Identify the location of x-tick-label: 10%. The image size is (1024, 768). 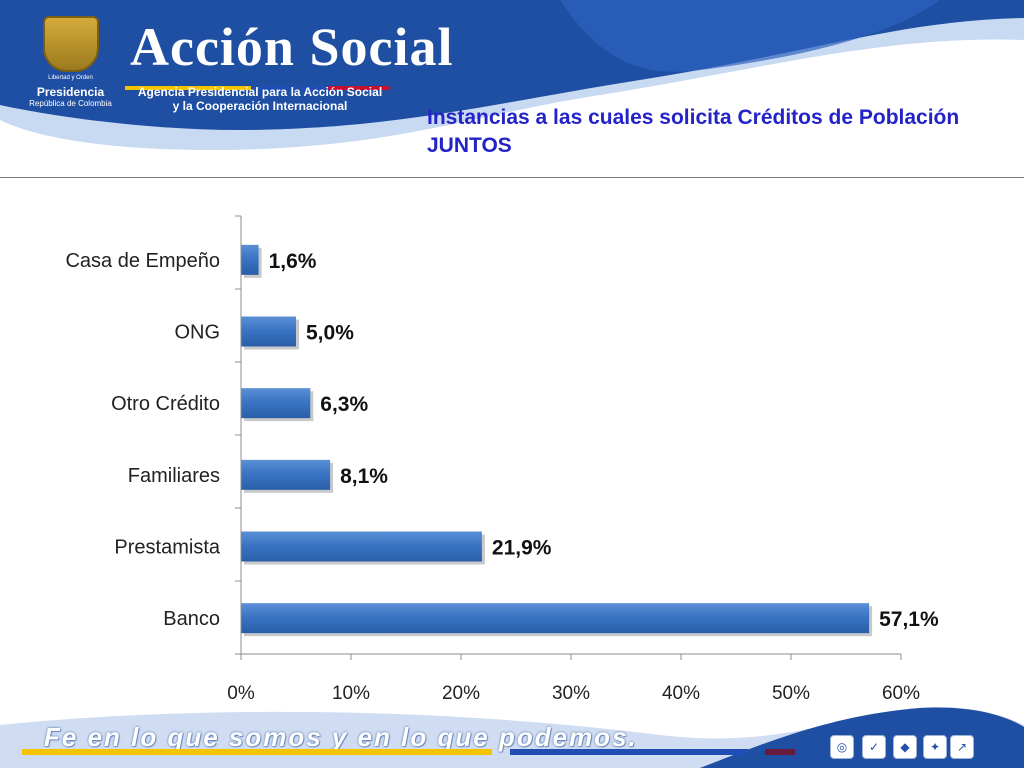
(351, 693).